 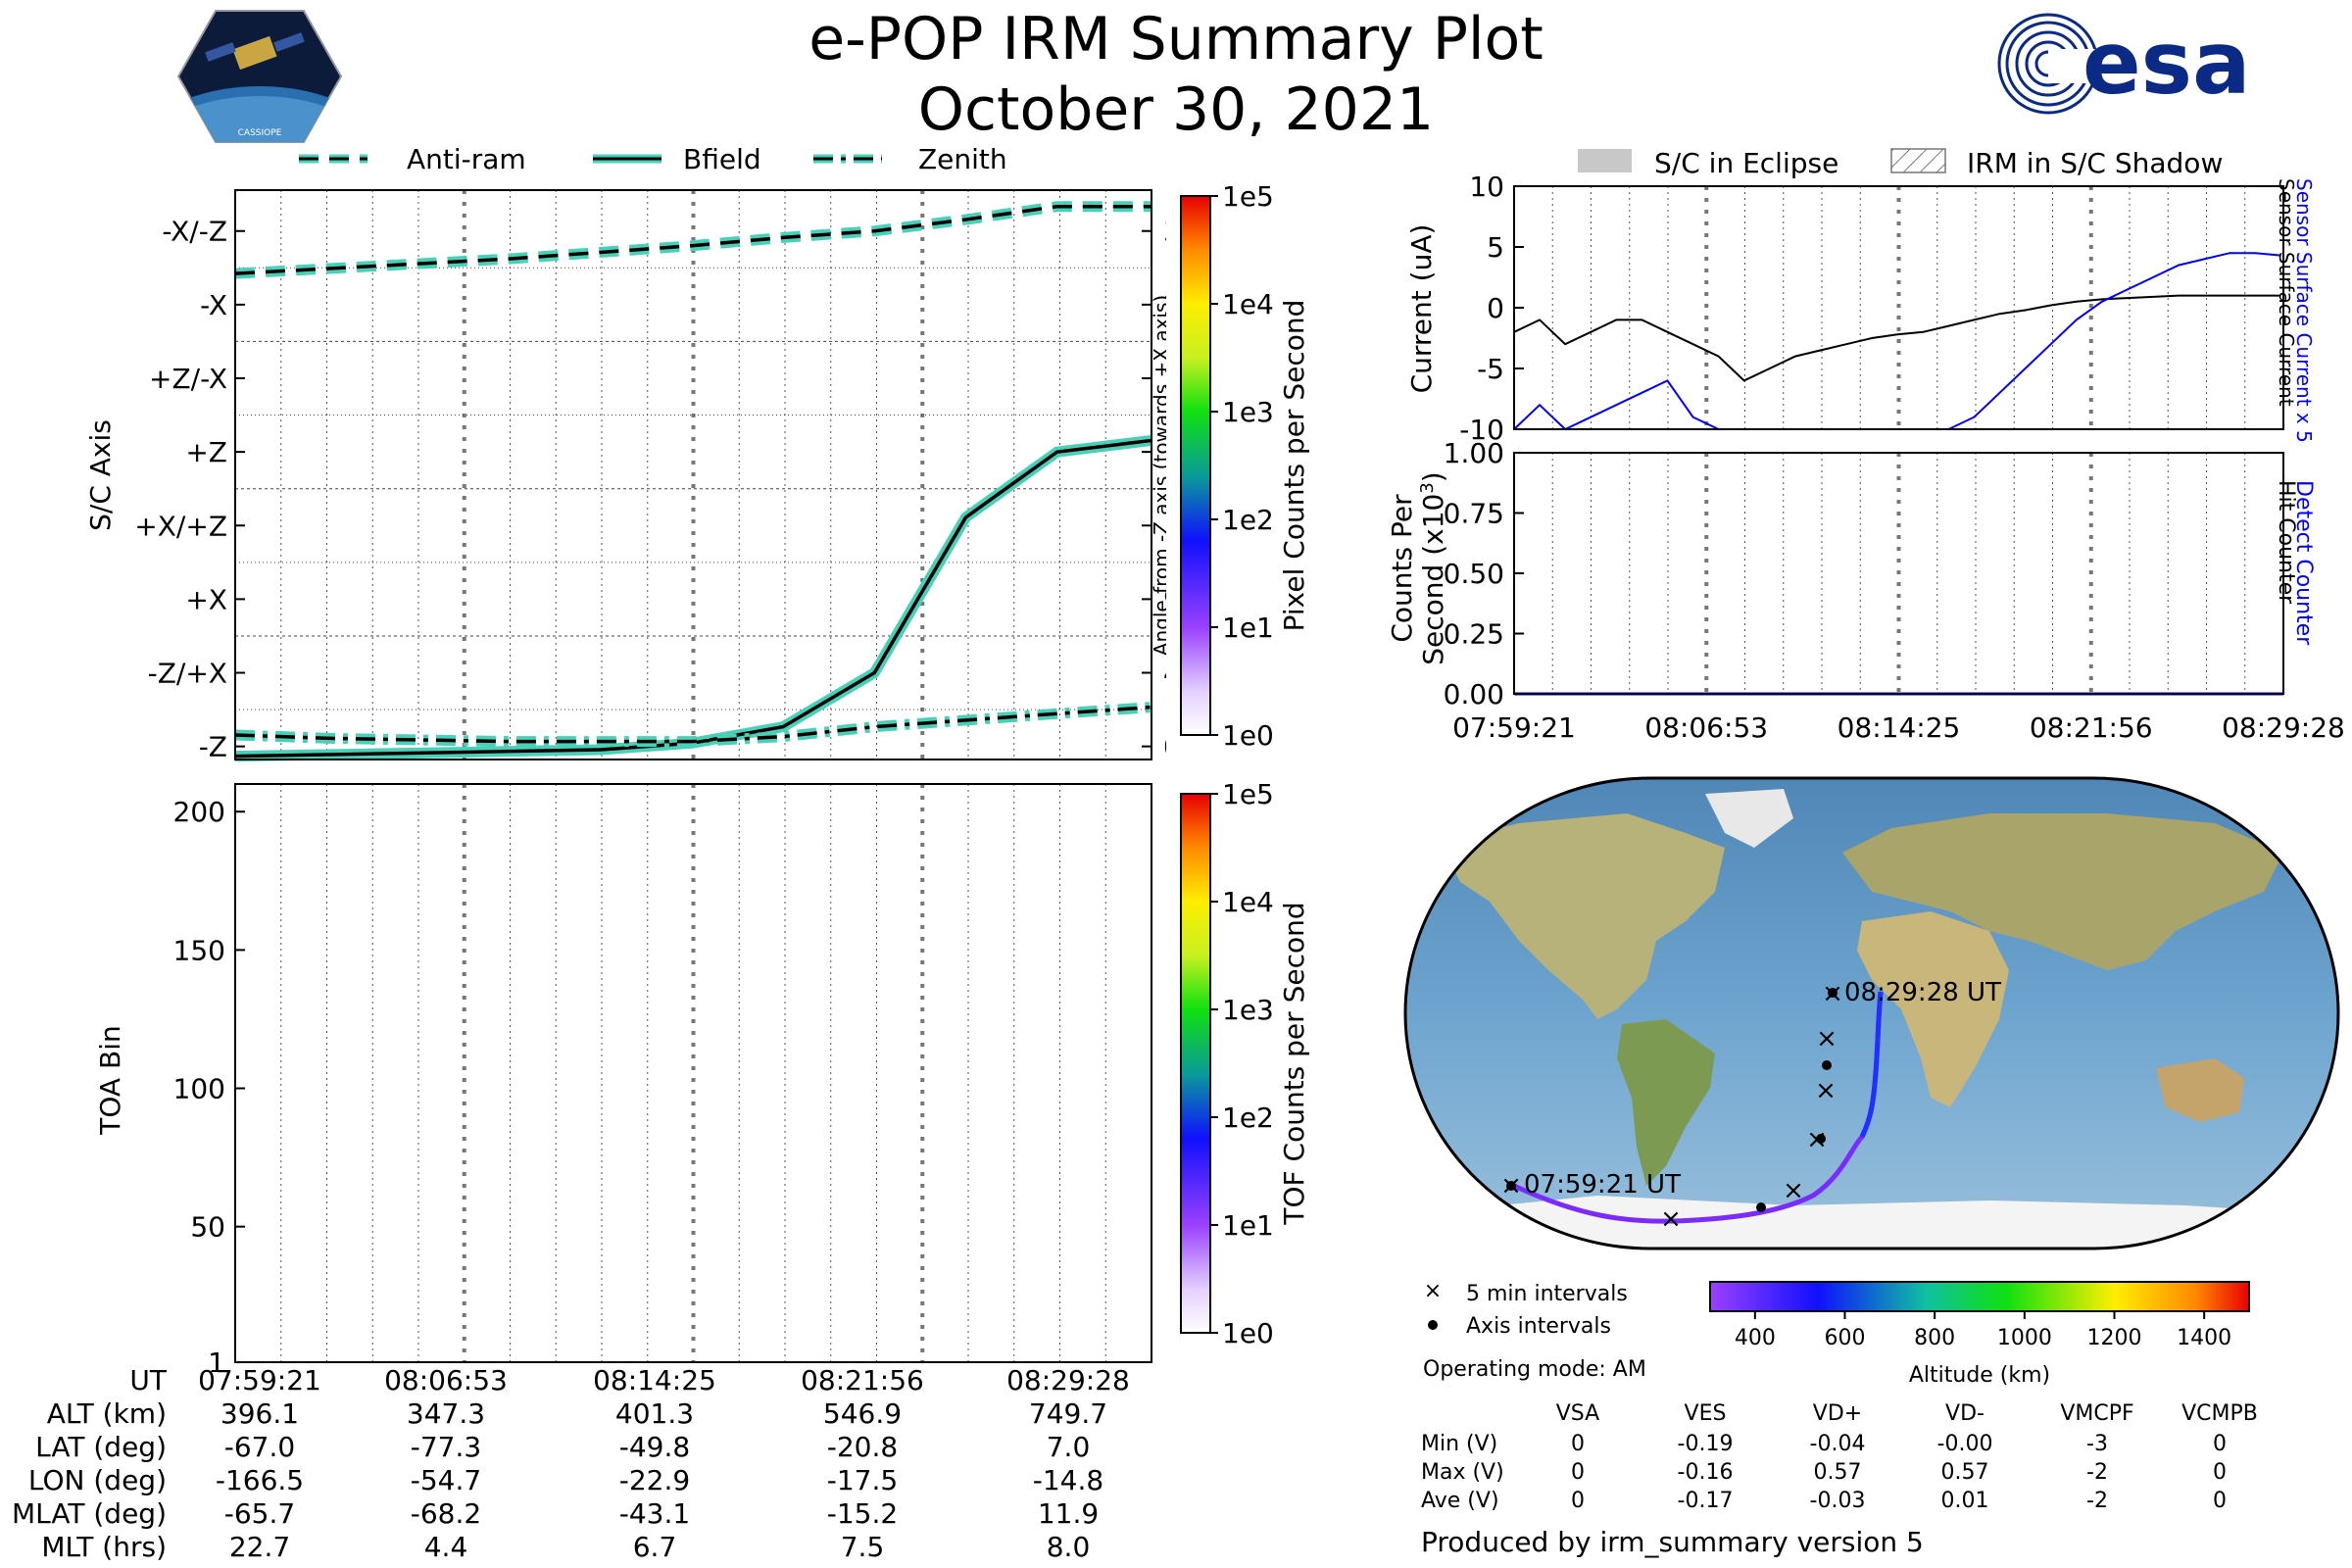 I want to click on ephemeris-cell: -67.0, so click(x=259, y=1447).